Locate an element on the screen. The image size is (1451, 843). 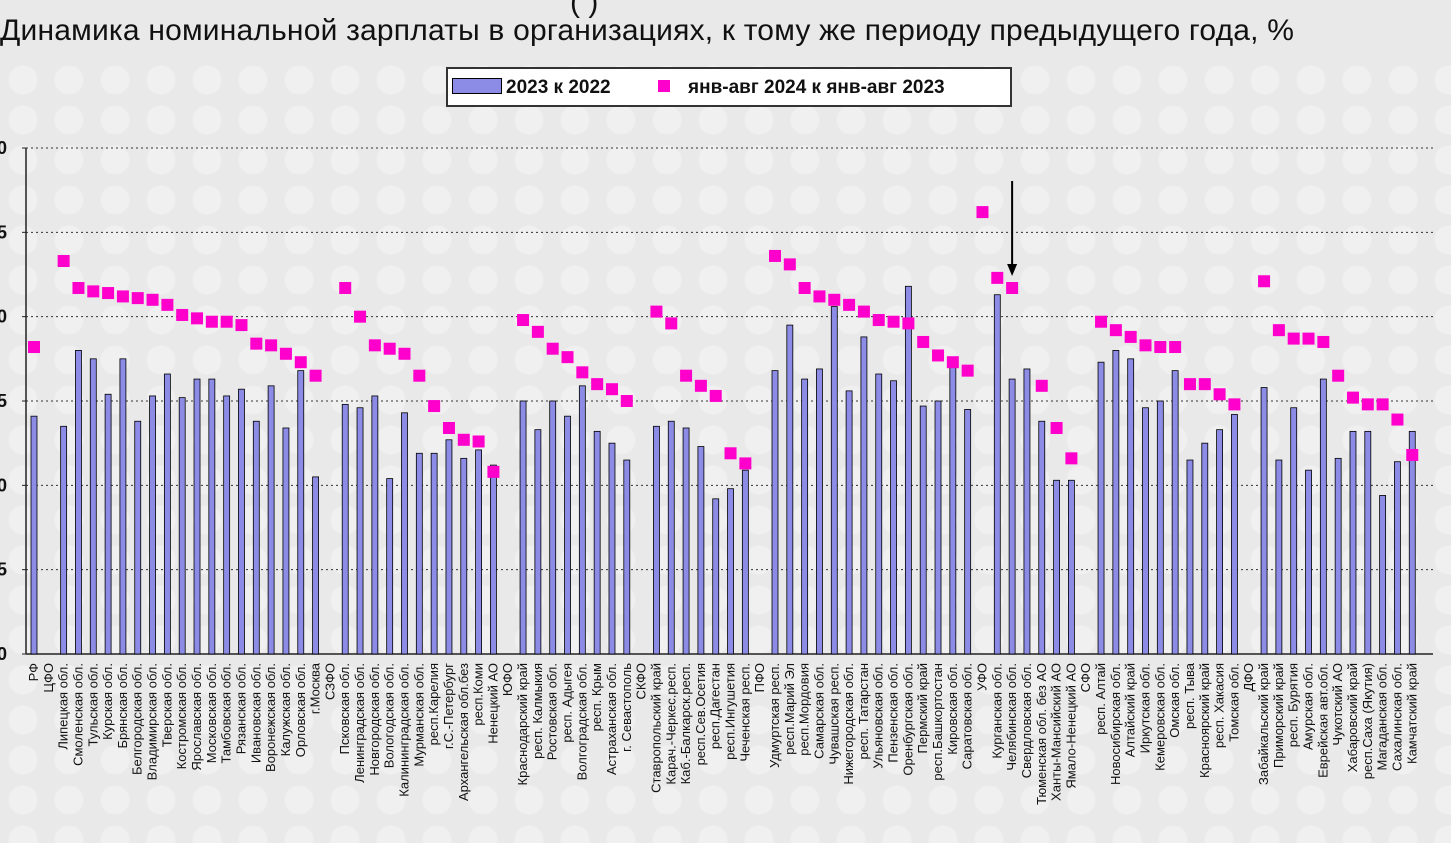
category-label: респ. Хакасия is located at coordinates (1219, 705).